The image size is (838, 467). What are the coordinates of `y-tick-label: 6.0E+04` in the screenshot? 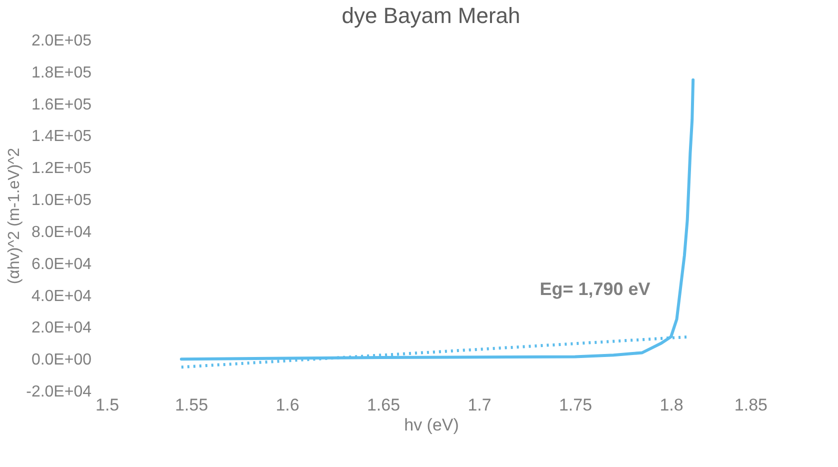 It's located at (61, 264).